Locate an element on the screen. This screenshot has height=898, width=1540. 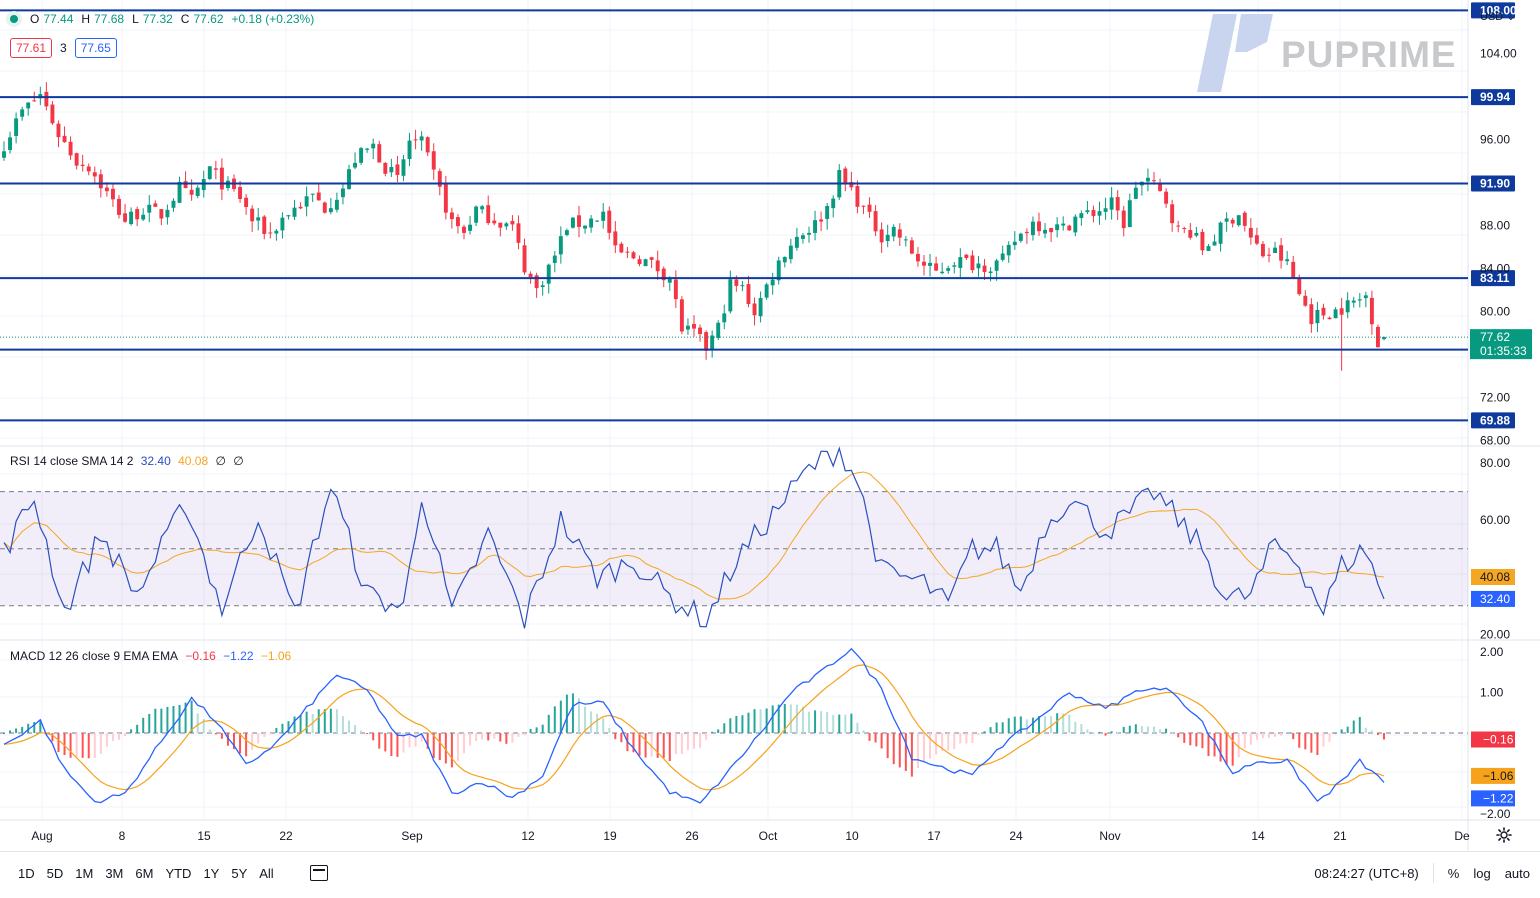
log-scale-toggle: log is located at coordinates (1482, 873).